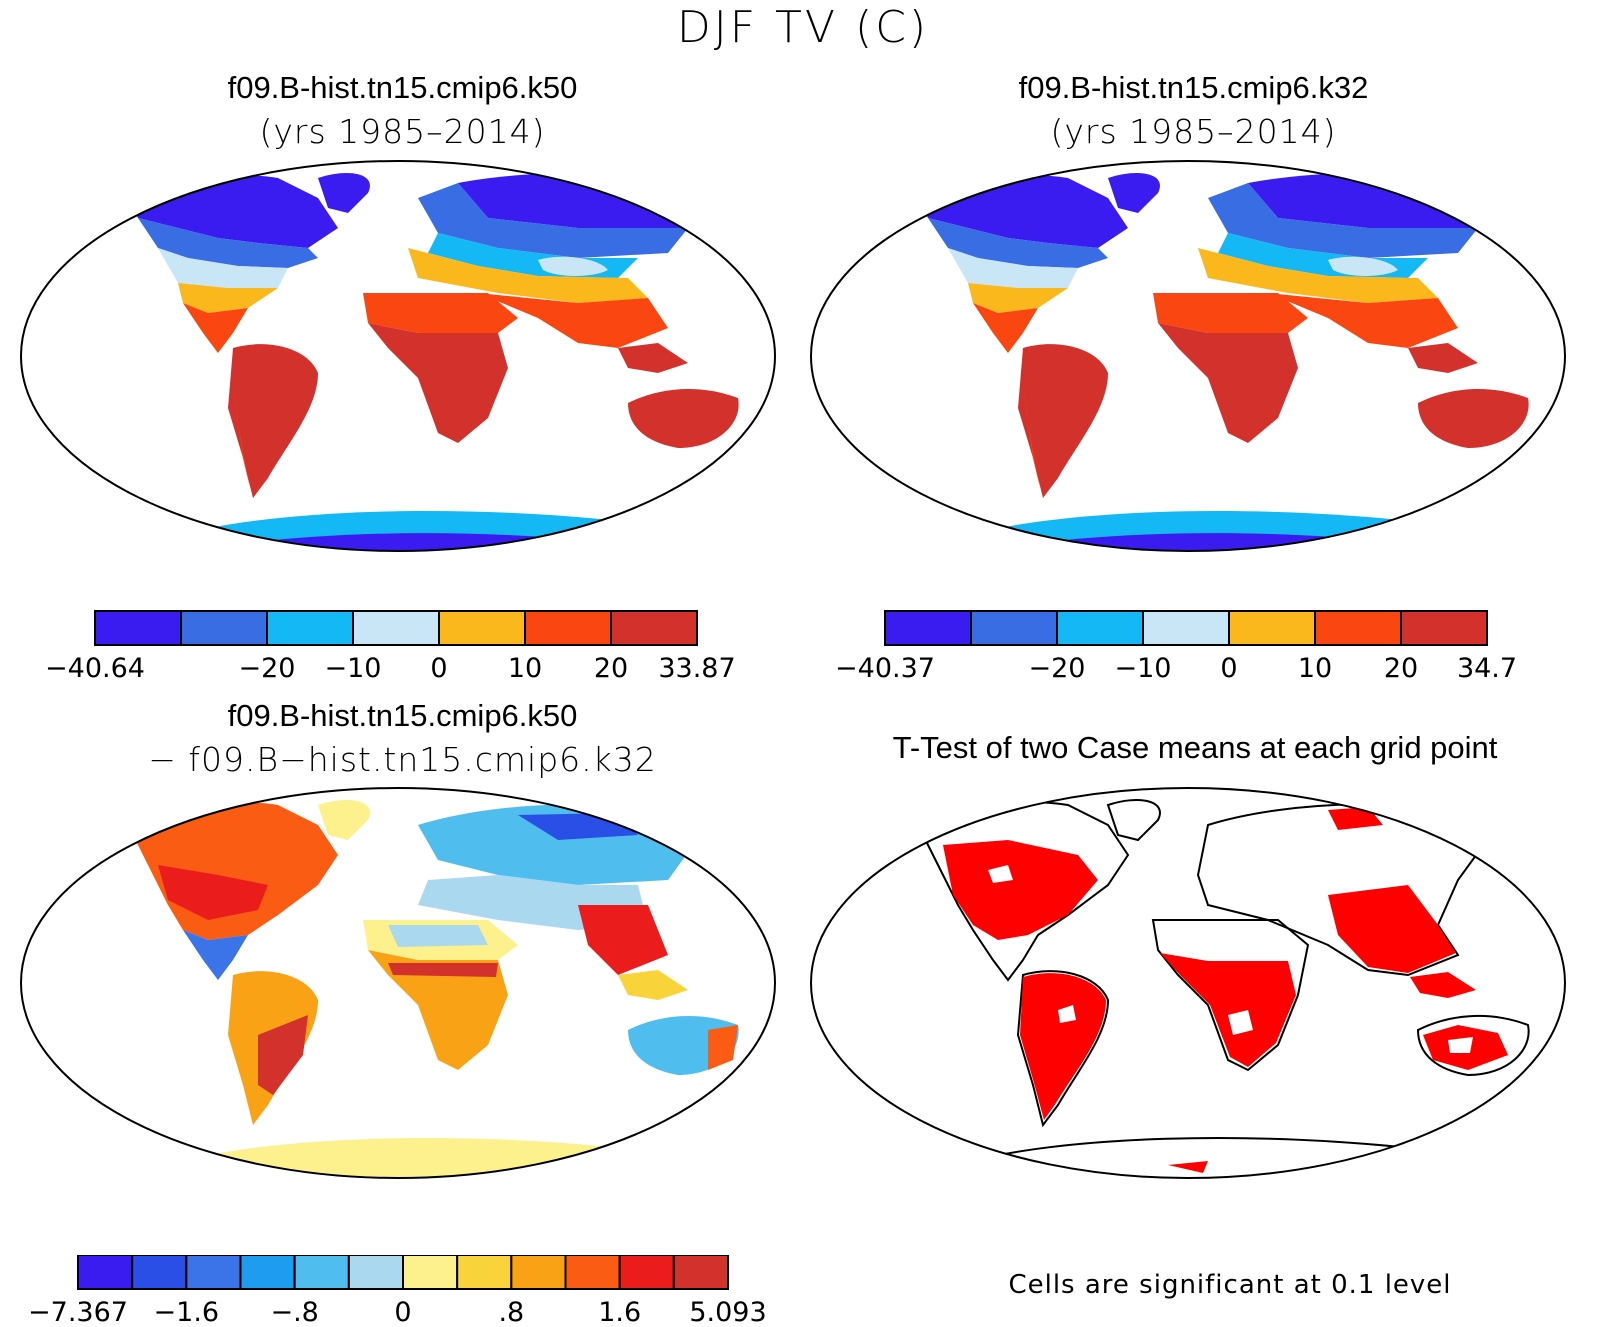 This screenshot has width=1606, height=1327. I want to click on sig-maritime, so click(1443, 985).